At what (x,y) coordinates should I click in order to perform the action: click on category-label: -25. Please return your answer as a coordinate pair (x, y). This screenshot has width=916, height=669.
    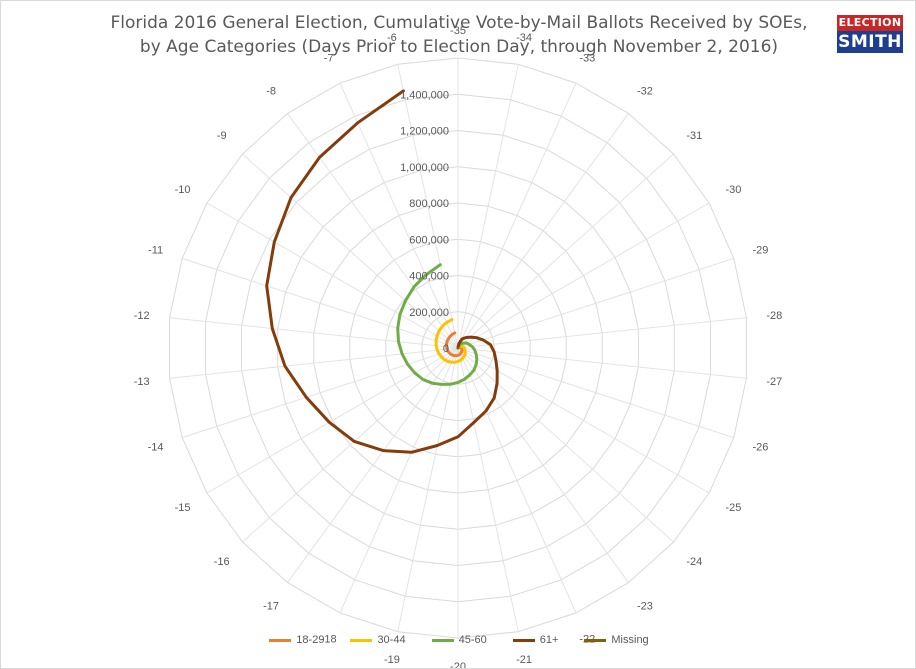
    Looking at the image, I should click on (733, 508).